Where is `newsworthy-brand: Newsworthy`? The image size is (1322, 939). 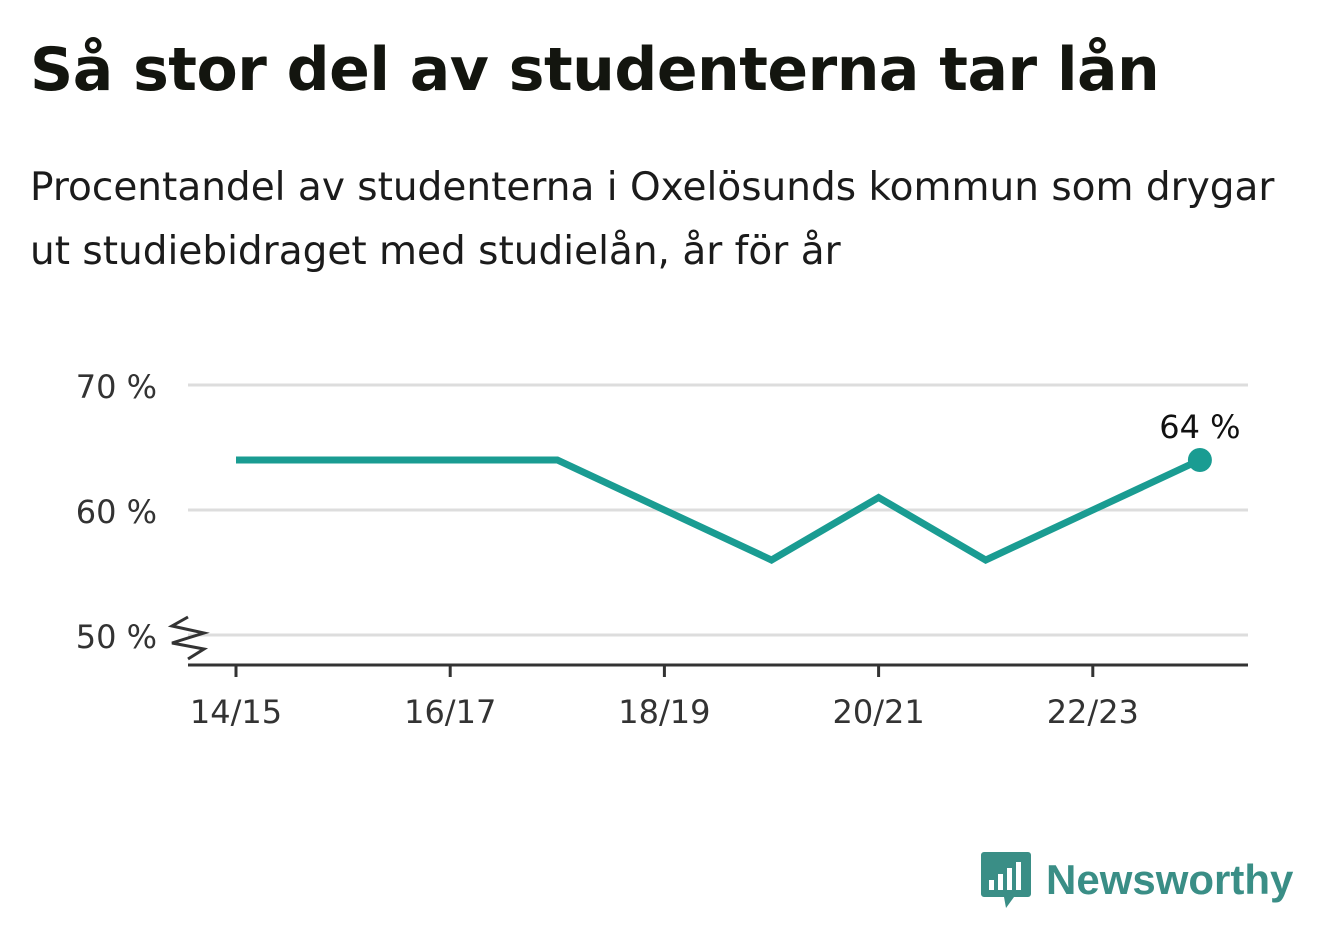
newsworthy-brand: Newsworthy is located at coordinates (1136, 880).